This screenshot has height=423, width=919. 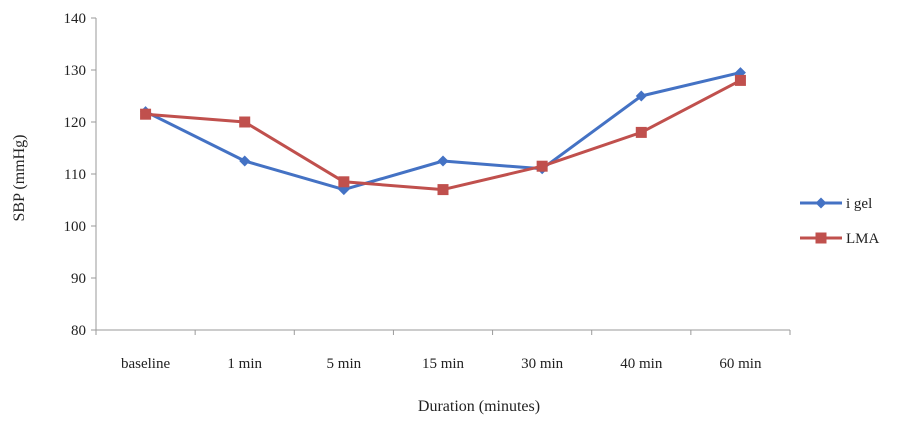 I want to click on legend-label: i gel, so click(x=859, y=204).